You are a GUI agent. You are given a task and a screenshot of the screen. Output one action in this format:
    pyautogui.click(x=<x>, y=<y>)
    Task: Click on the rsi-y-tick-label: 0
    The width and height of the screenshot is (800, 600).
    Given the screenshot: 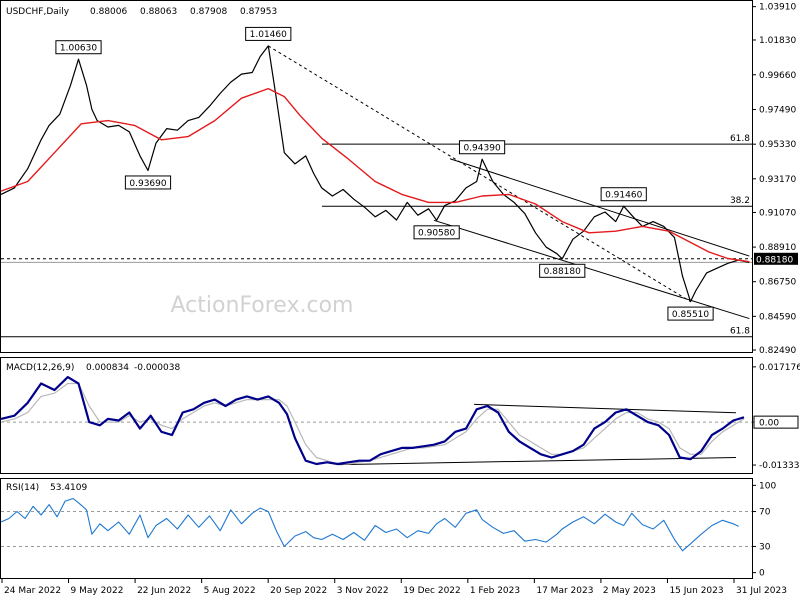 What is the action you would take?
    pyautogui.click(x=762, y=574)
    